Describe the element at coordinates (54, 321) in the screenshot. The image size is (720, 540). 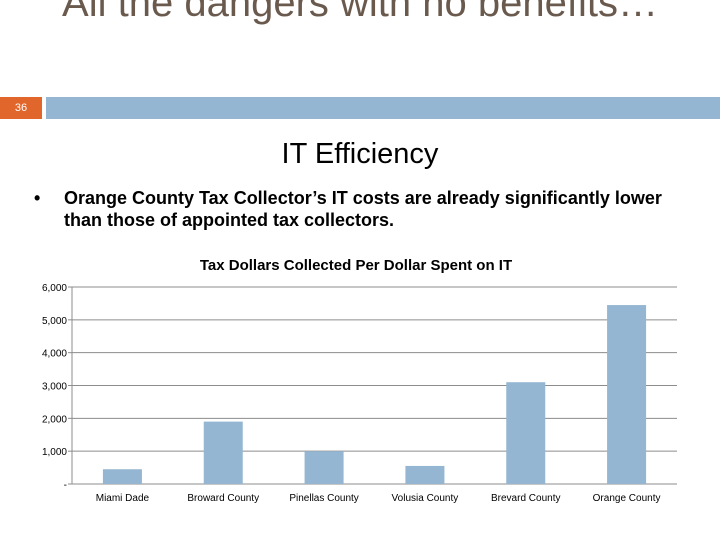
I see `y-tick-label: 5,000` at that location.